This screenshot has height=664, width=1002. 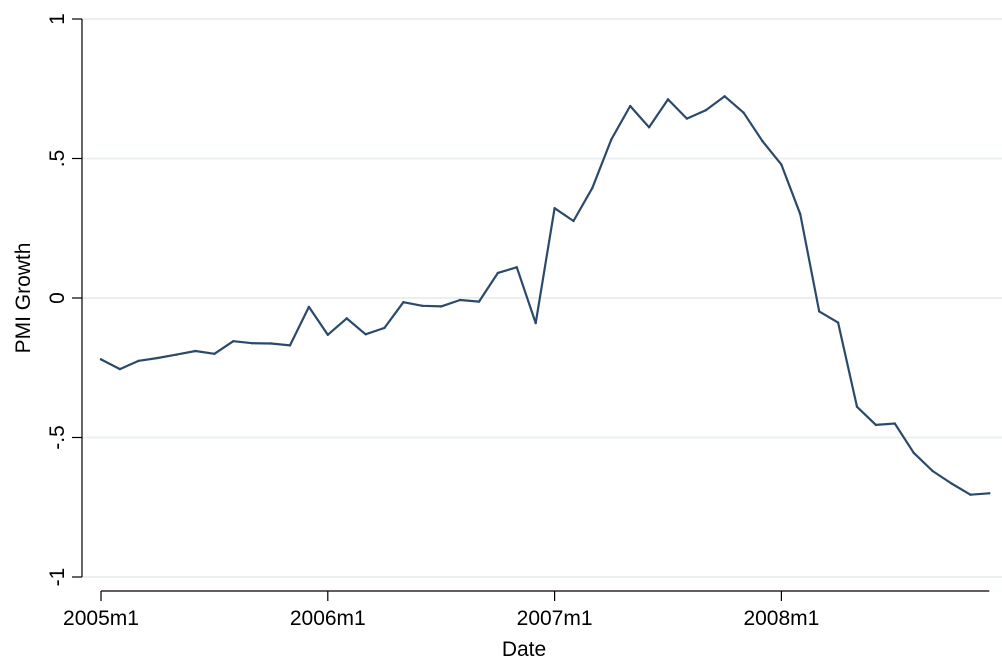 I want to click on x-tick-label: 2008m1, so click(x=781, y=618).